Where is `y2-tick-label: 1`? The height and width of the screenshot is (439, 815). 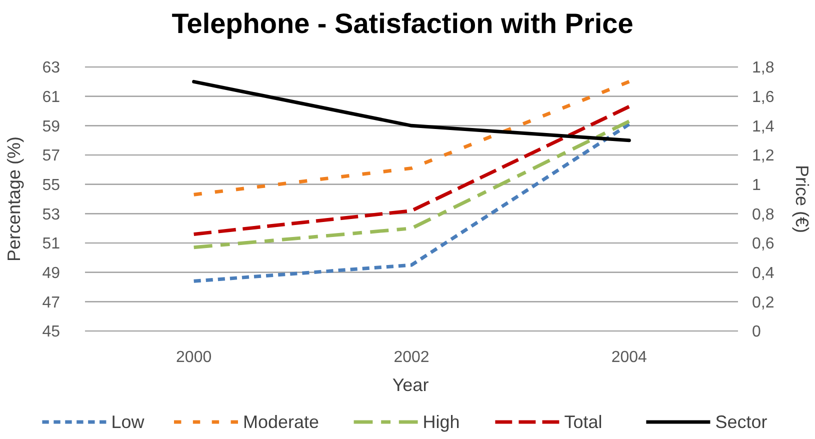
y2-tick-label: 1 is located at coordinates (756, 185).